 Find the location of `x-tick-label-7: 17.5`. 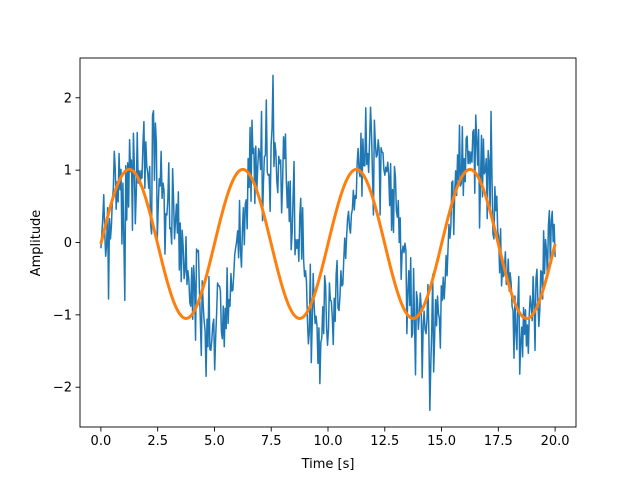

x-tick-label-7: 17.5 is located at coordinates (498, 441).